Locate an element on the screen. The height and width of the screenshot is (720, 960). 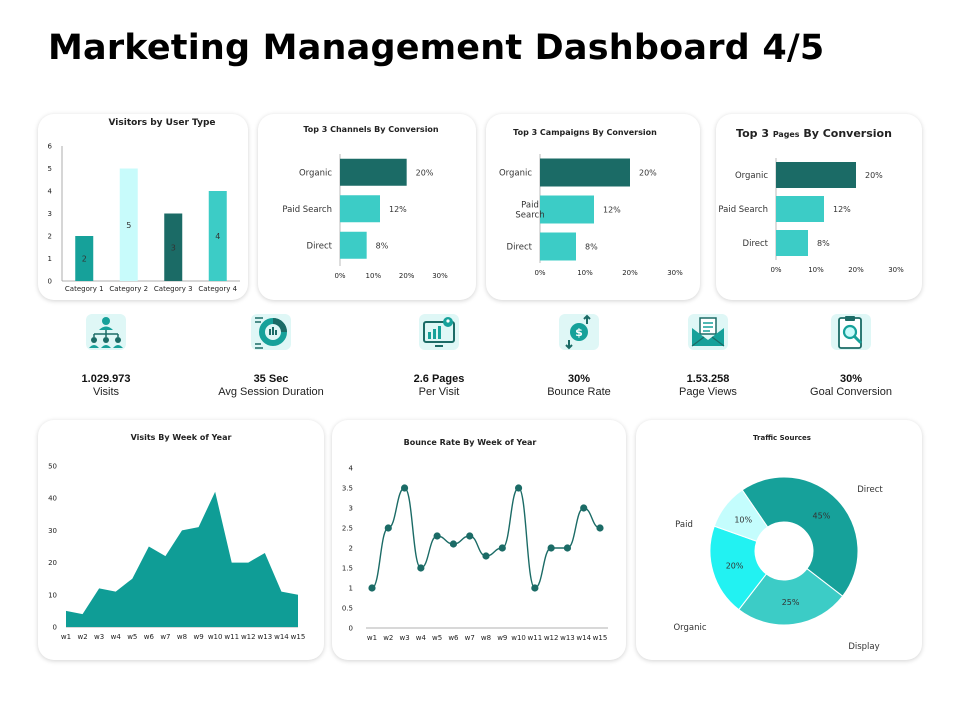
kpi-visits-value: 1.029.973 is located at coordinates (106, 379).